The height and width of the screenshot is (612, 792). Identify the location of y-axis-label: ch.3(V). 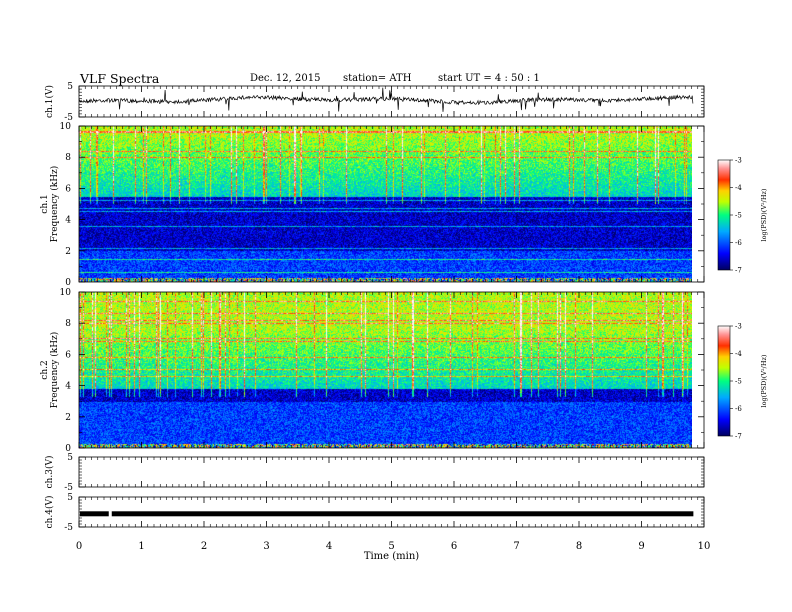
(49, 472).